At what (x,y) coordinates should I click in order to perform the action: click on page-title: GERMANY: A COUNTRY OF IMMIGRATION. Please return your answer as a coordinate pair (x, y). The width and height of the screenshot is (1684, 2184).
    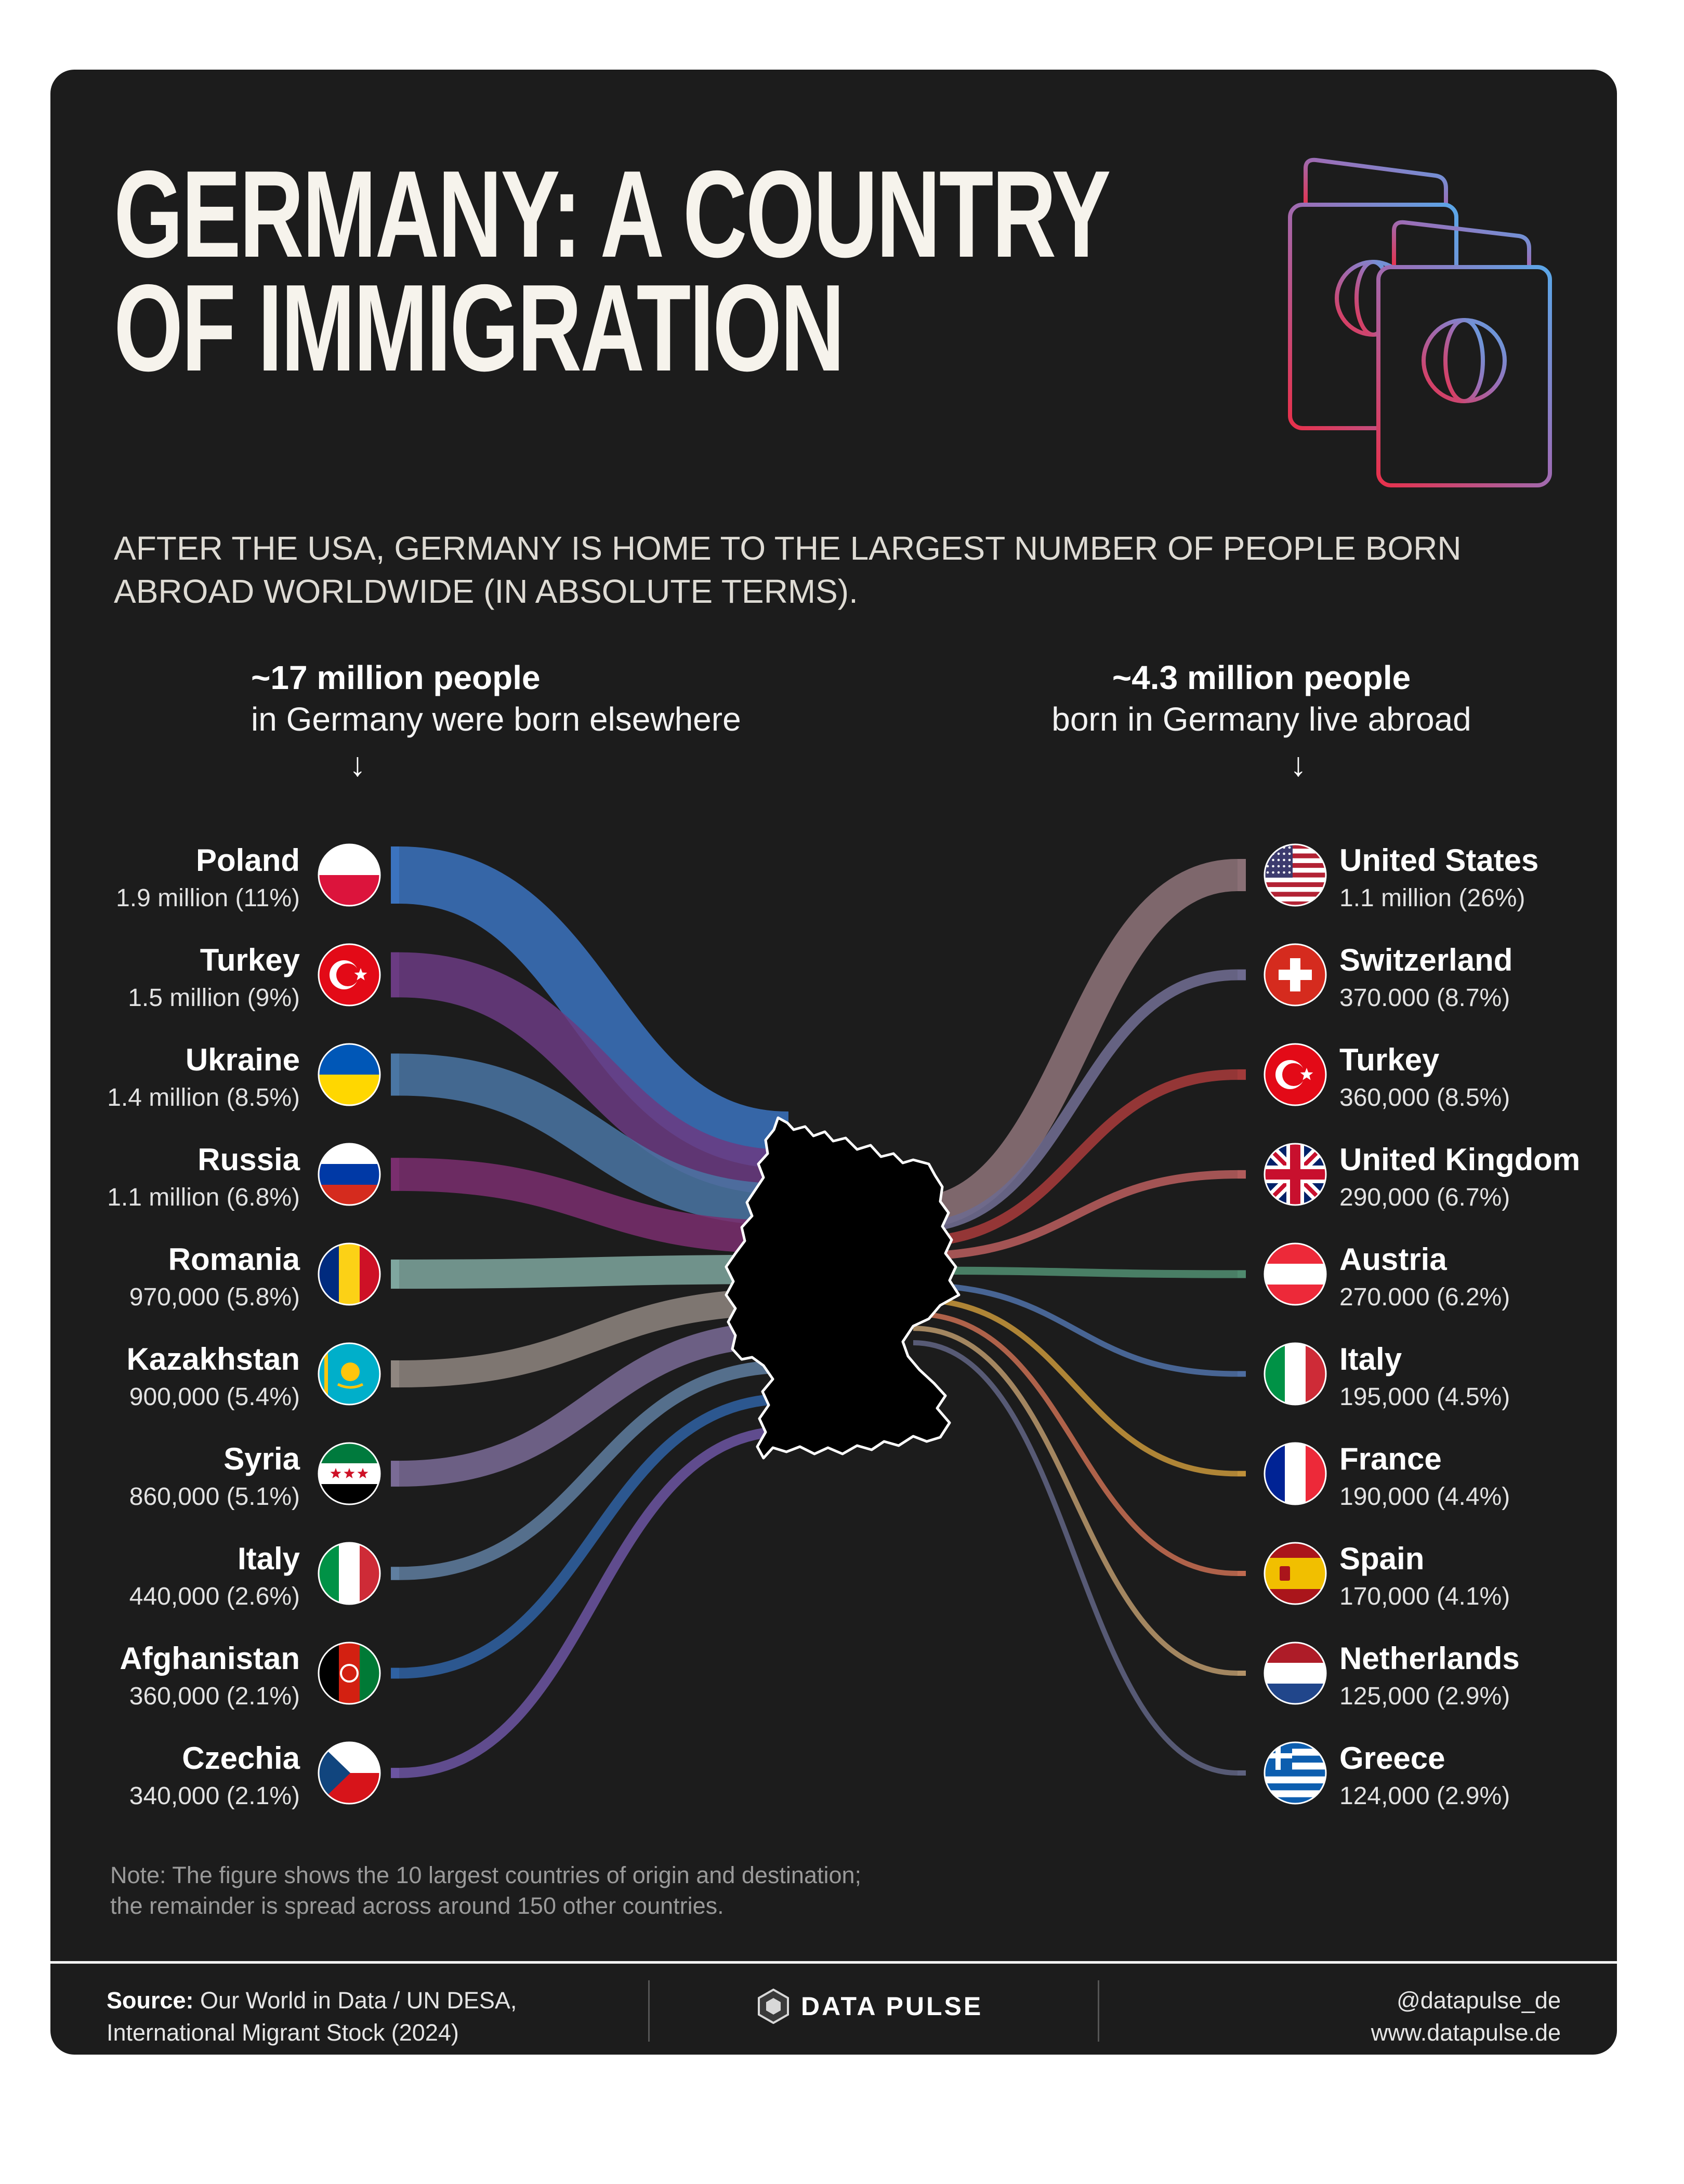
    Looking at the image, I should click on (612, 271).